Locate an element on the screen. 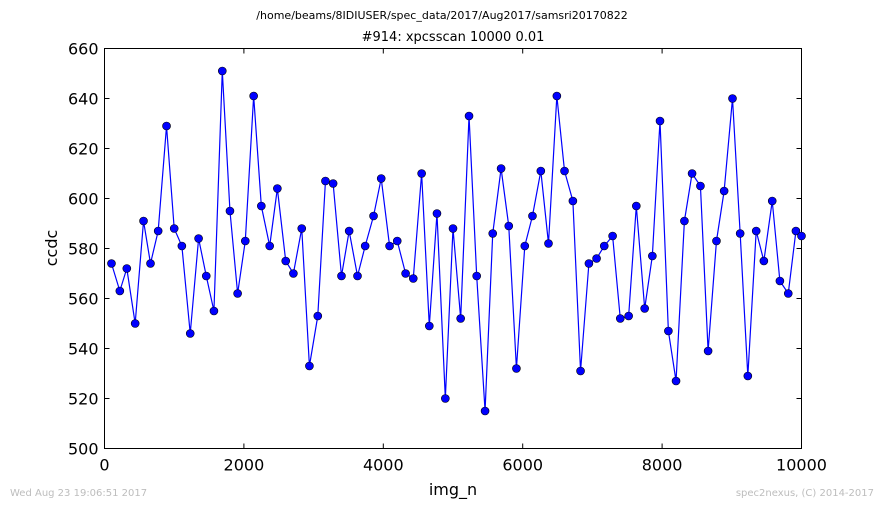  x-tick-label: 4000 is located at coordinates (383, 465).